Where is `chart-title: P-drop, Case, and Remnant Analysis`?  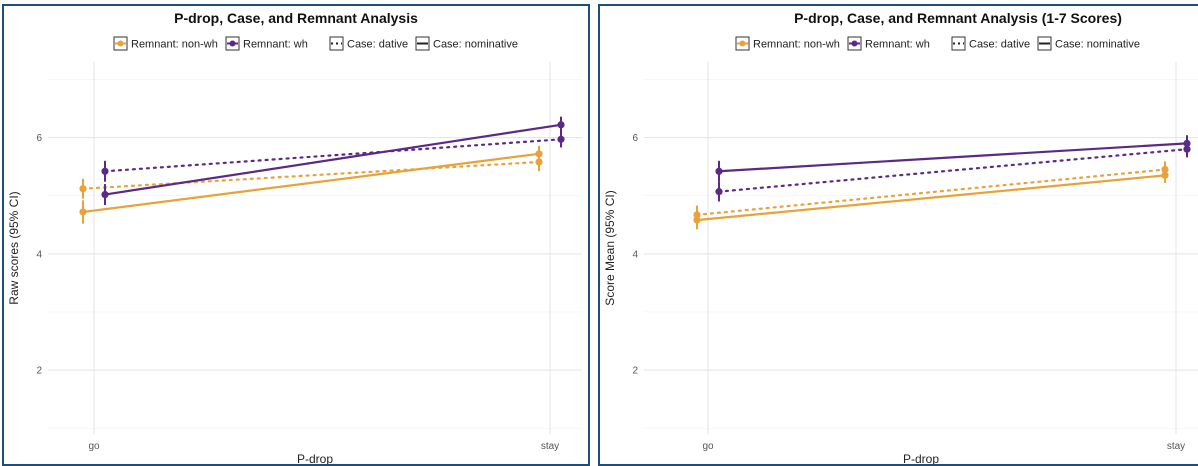
chart-title: P-drop, Case, and Remnant Analysis is located at coordinates (296, 18).